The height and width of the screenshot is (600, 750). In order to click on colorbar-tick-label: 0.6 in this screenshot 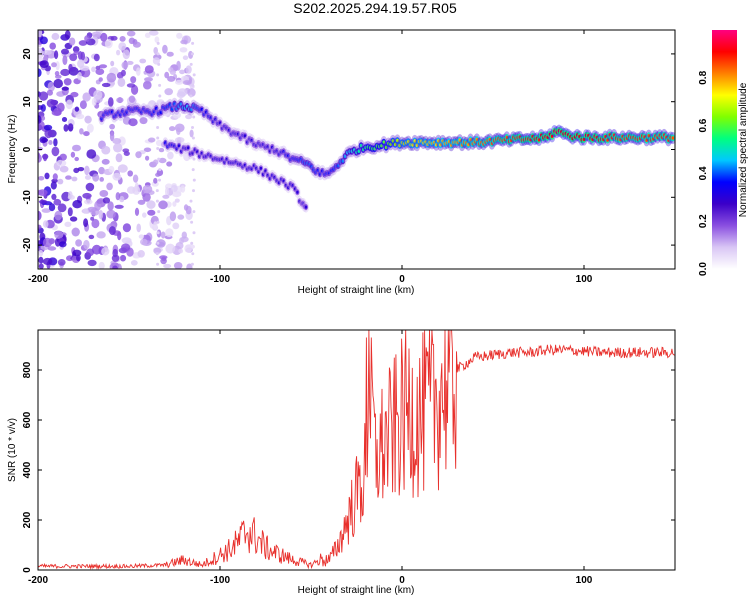, I will do `click(703, 125)`.